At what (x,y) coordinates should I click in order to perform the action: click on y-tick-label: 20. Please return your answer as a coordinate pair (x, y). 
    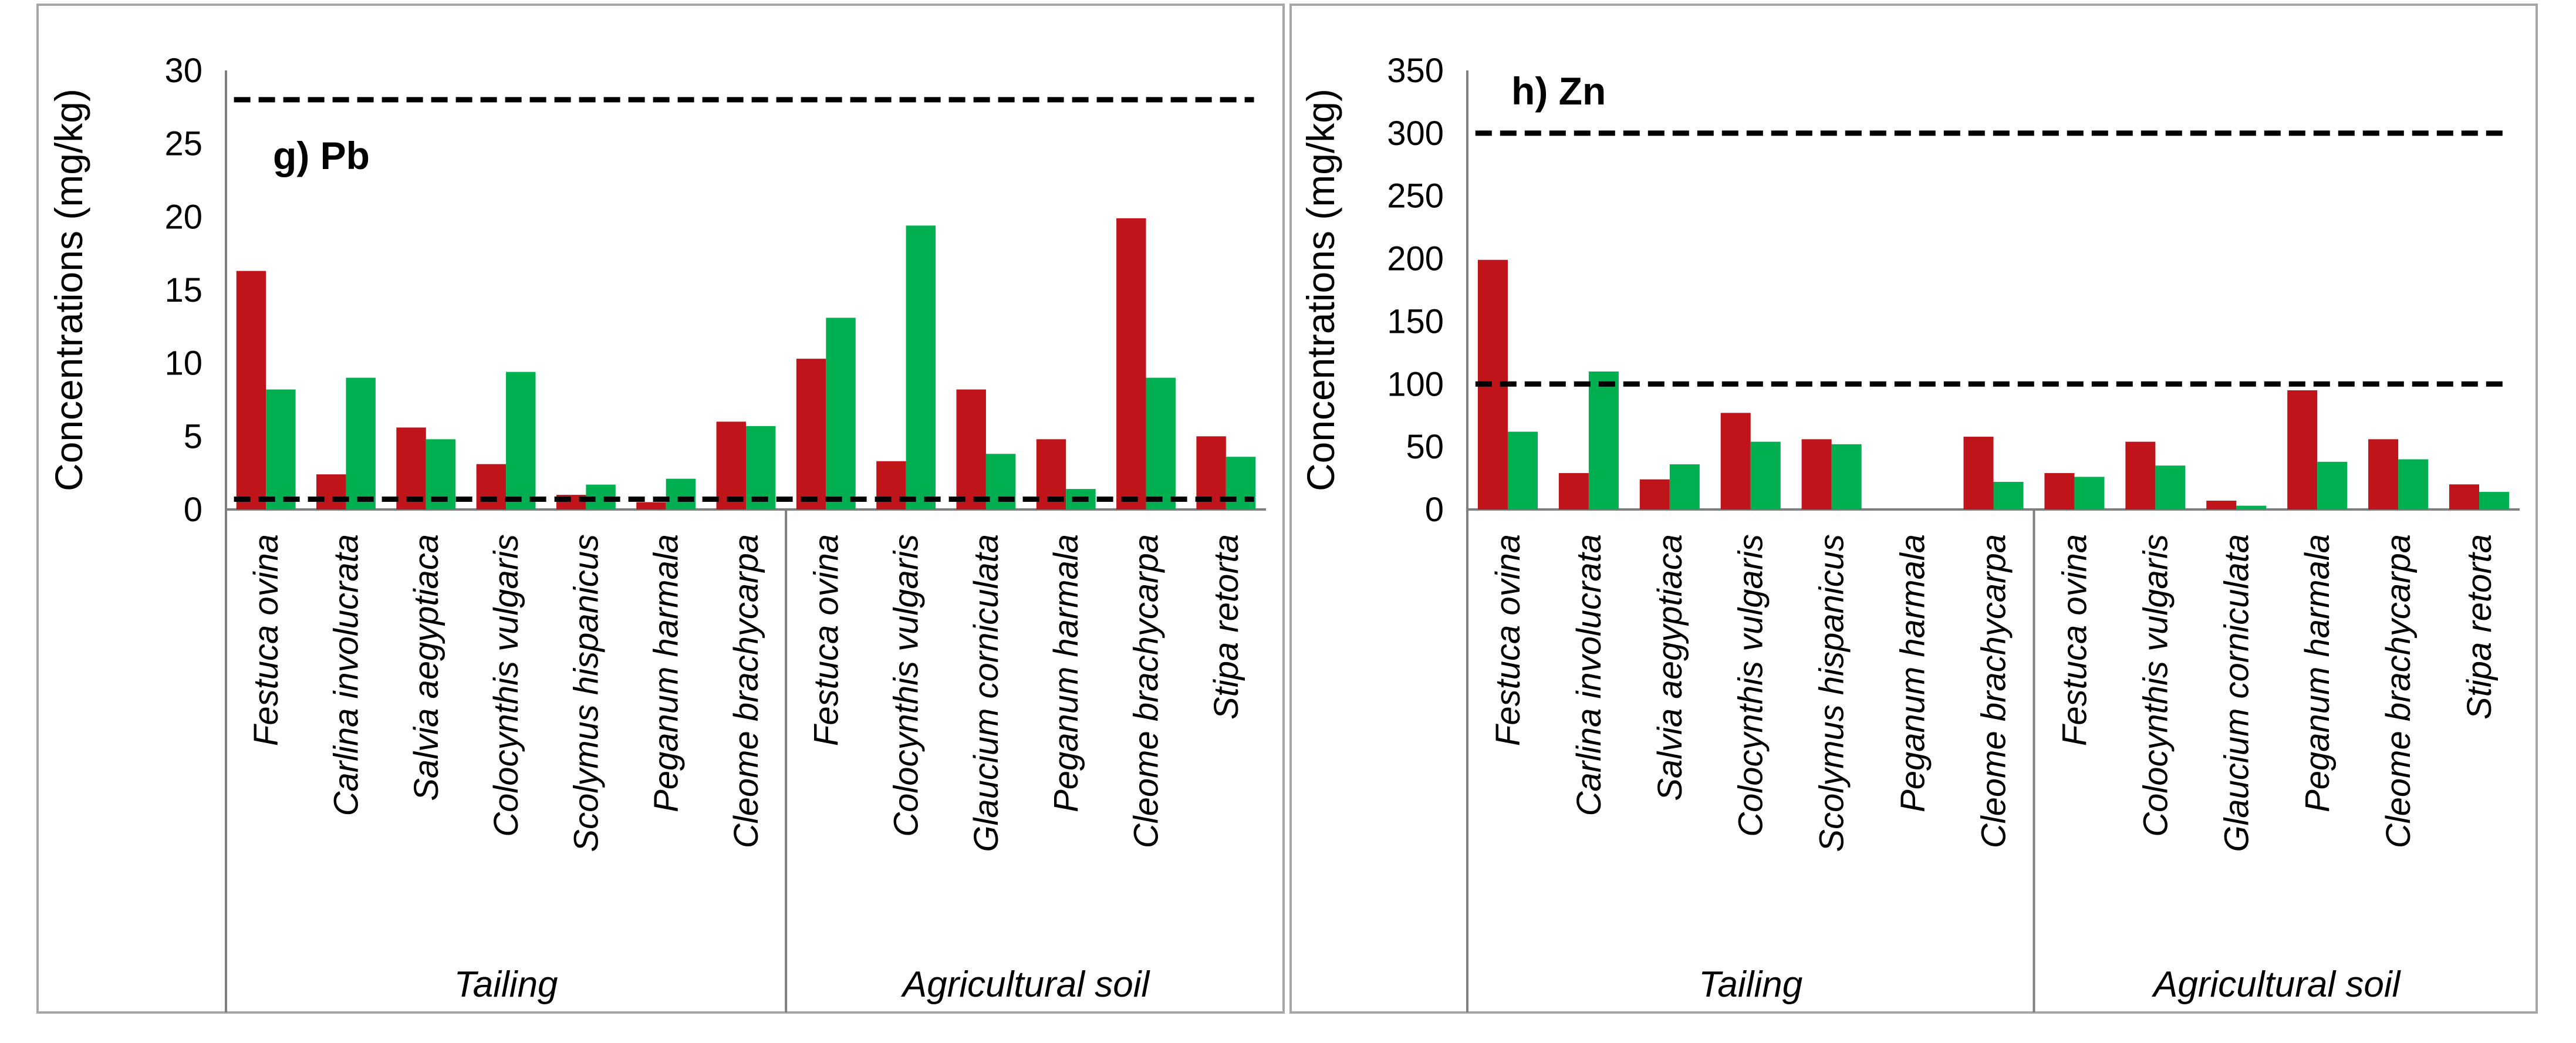
    Looking at the image, I should click on (183, 217).